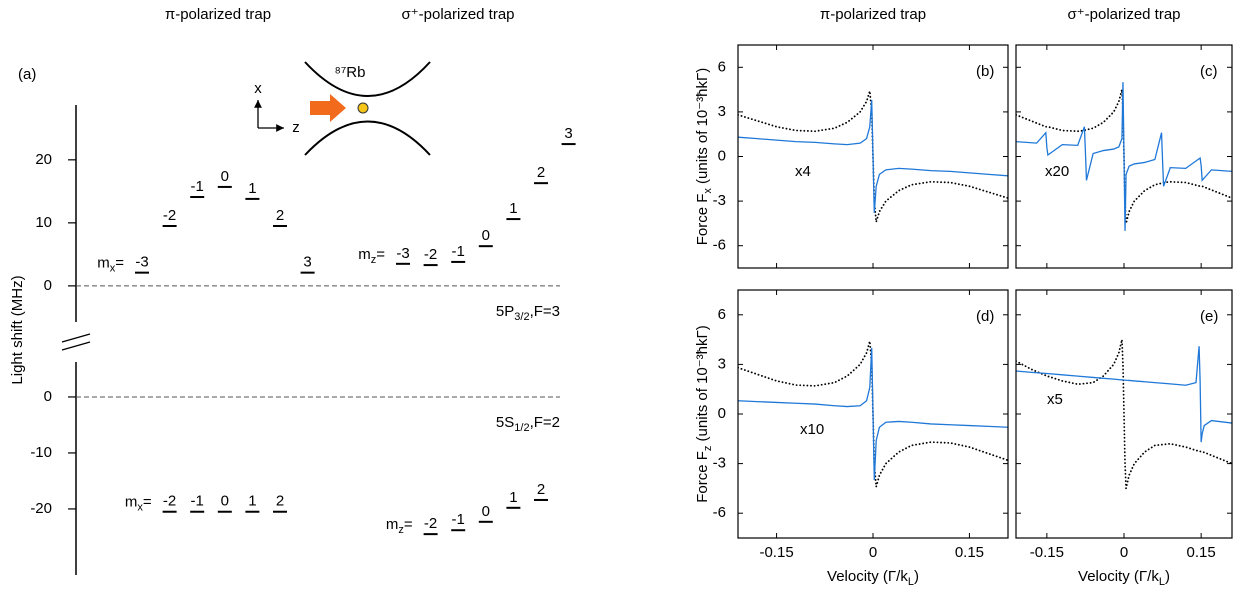 The width and height of the screenshot is (1245, 596). Describe the element at coordinates (985, 71) in the screenshot. I see `panel-label: (b)` at that location.